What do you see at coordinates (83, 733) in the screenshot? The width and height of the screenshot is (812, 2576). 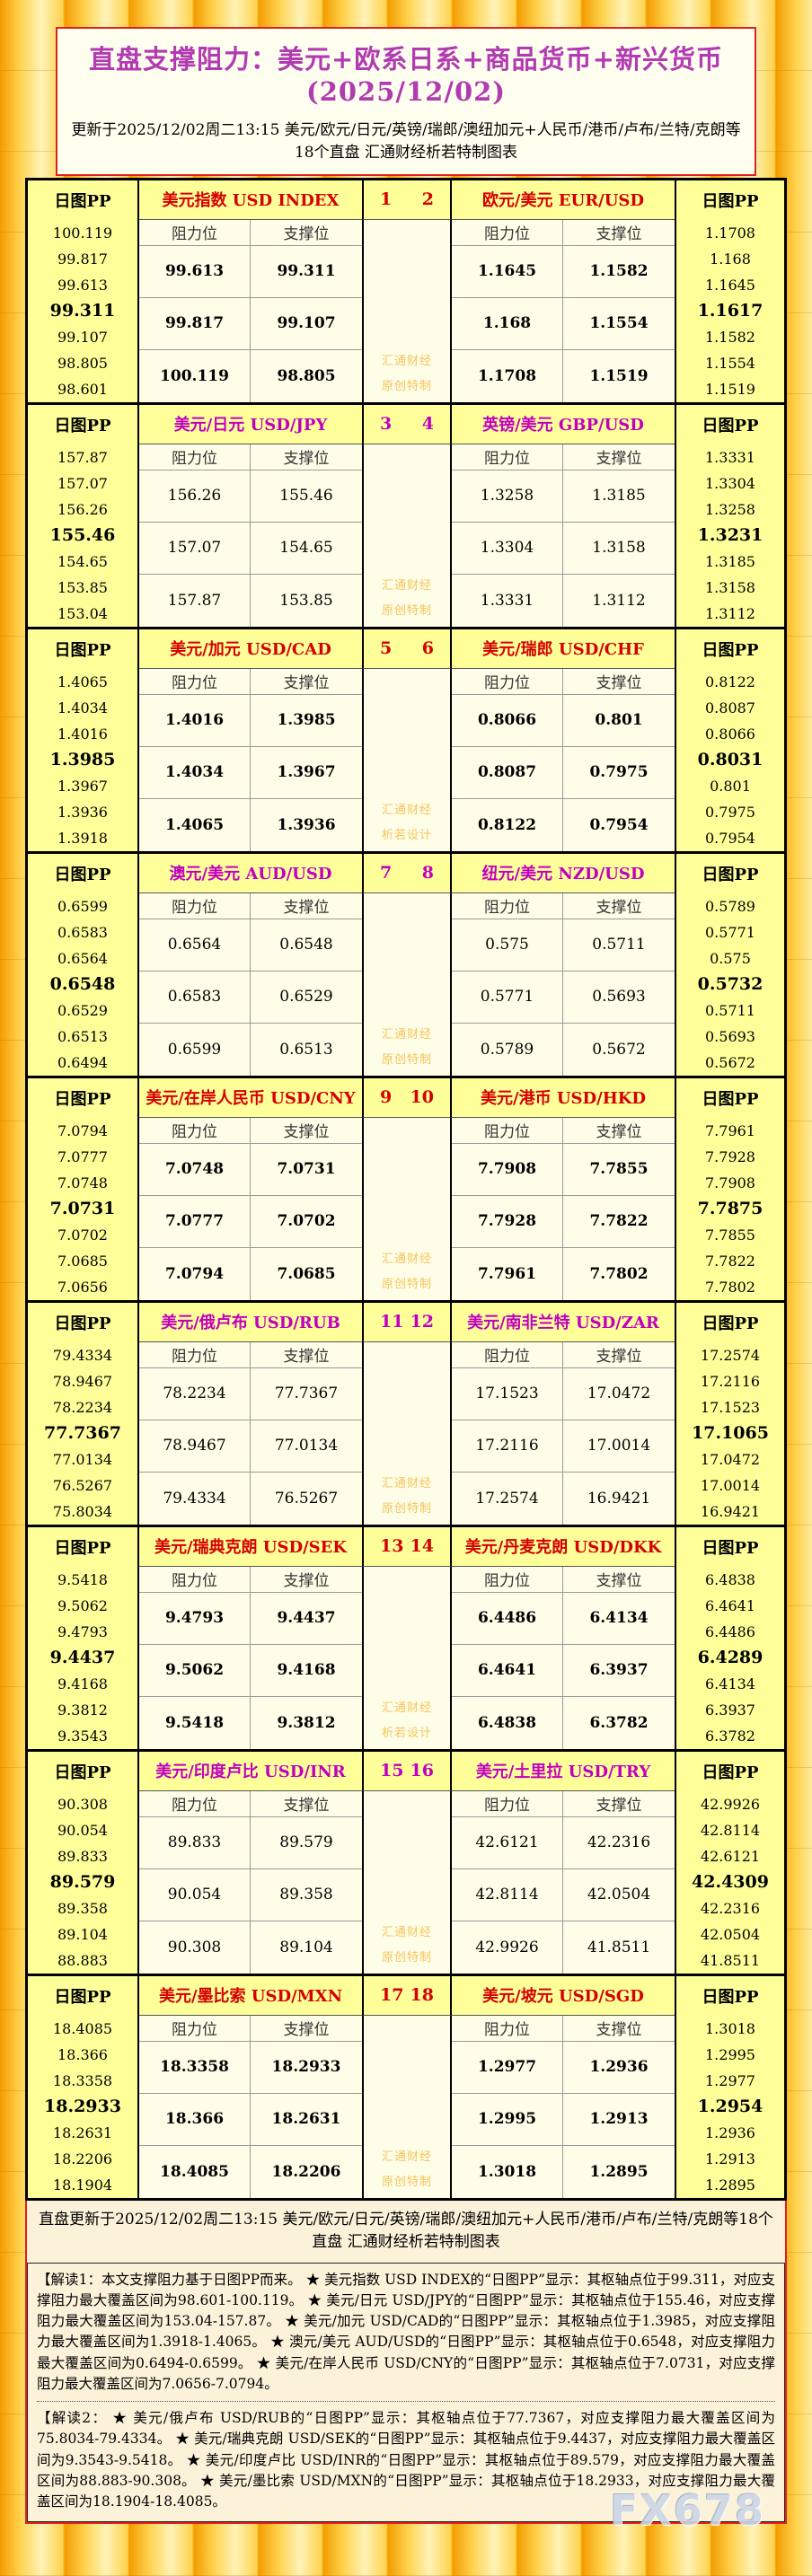 I see `pp-value: 1.4016` at bounding box center [83, 733].